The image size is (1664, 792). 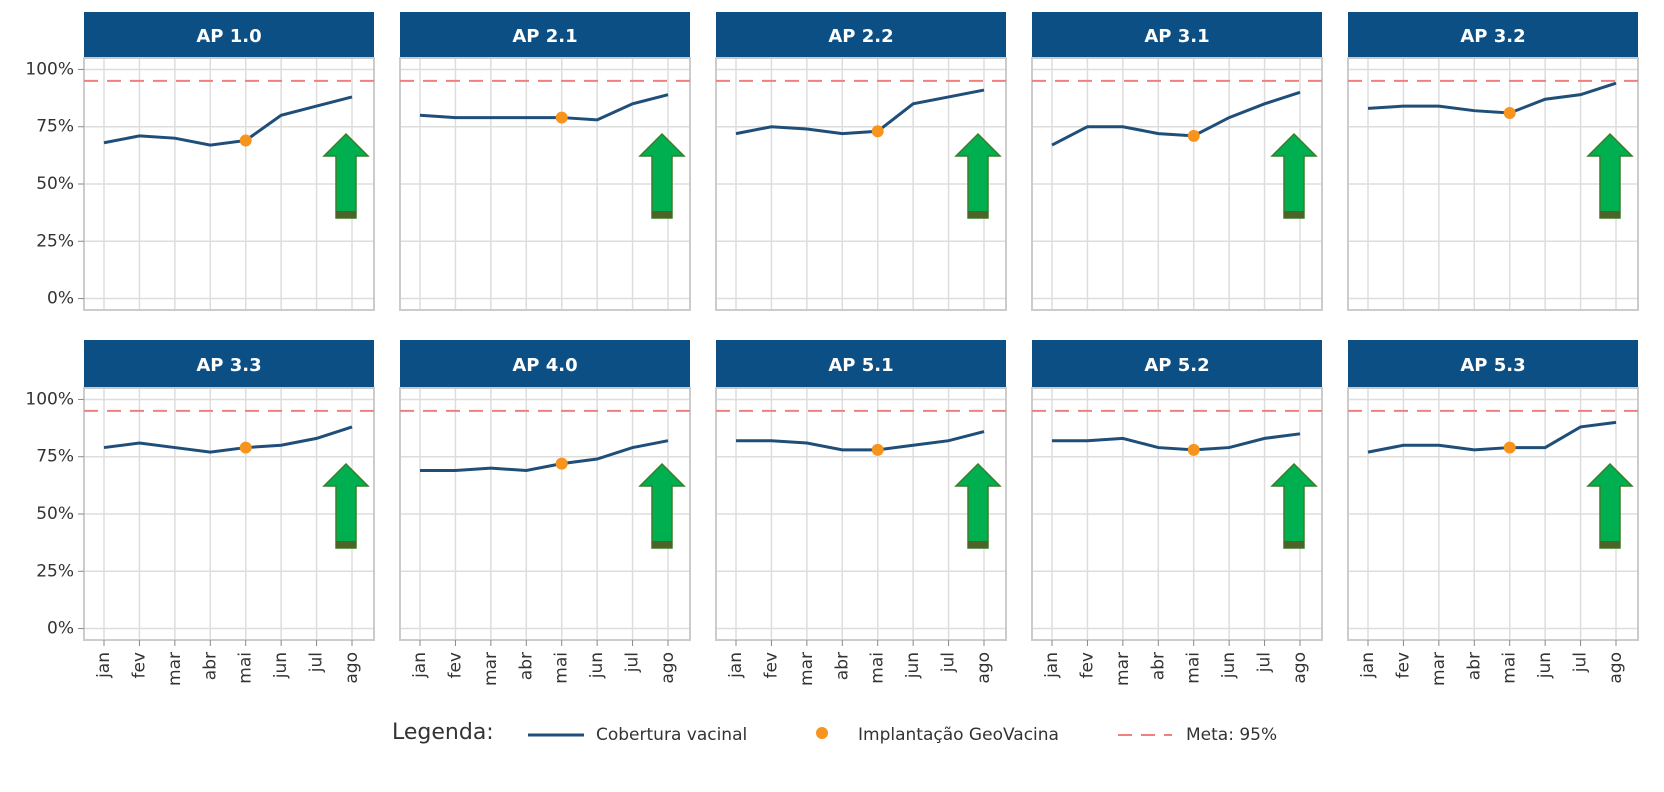 I want to click on panel-title: AP 3.1, so click(x=1176, y=36).